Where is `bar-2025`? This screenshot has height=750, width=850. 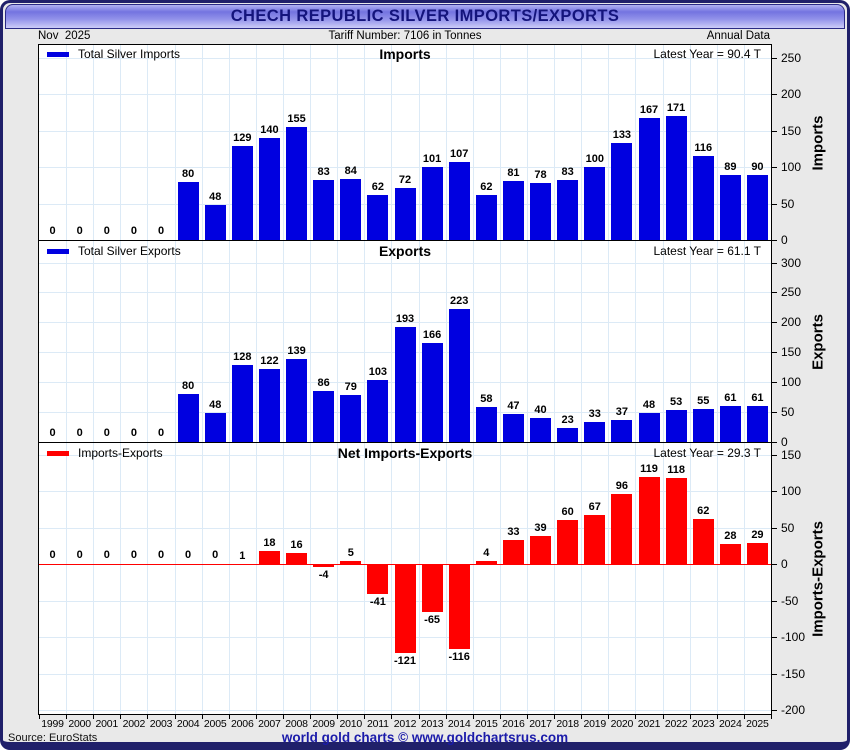
bar-2025 is located at coordinates (757, 423).